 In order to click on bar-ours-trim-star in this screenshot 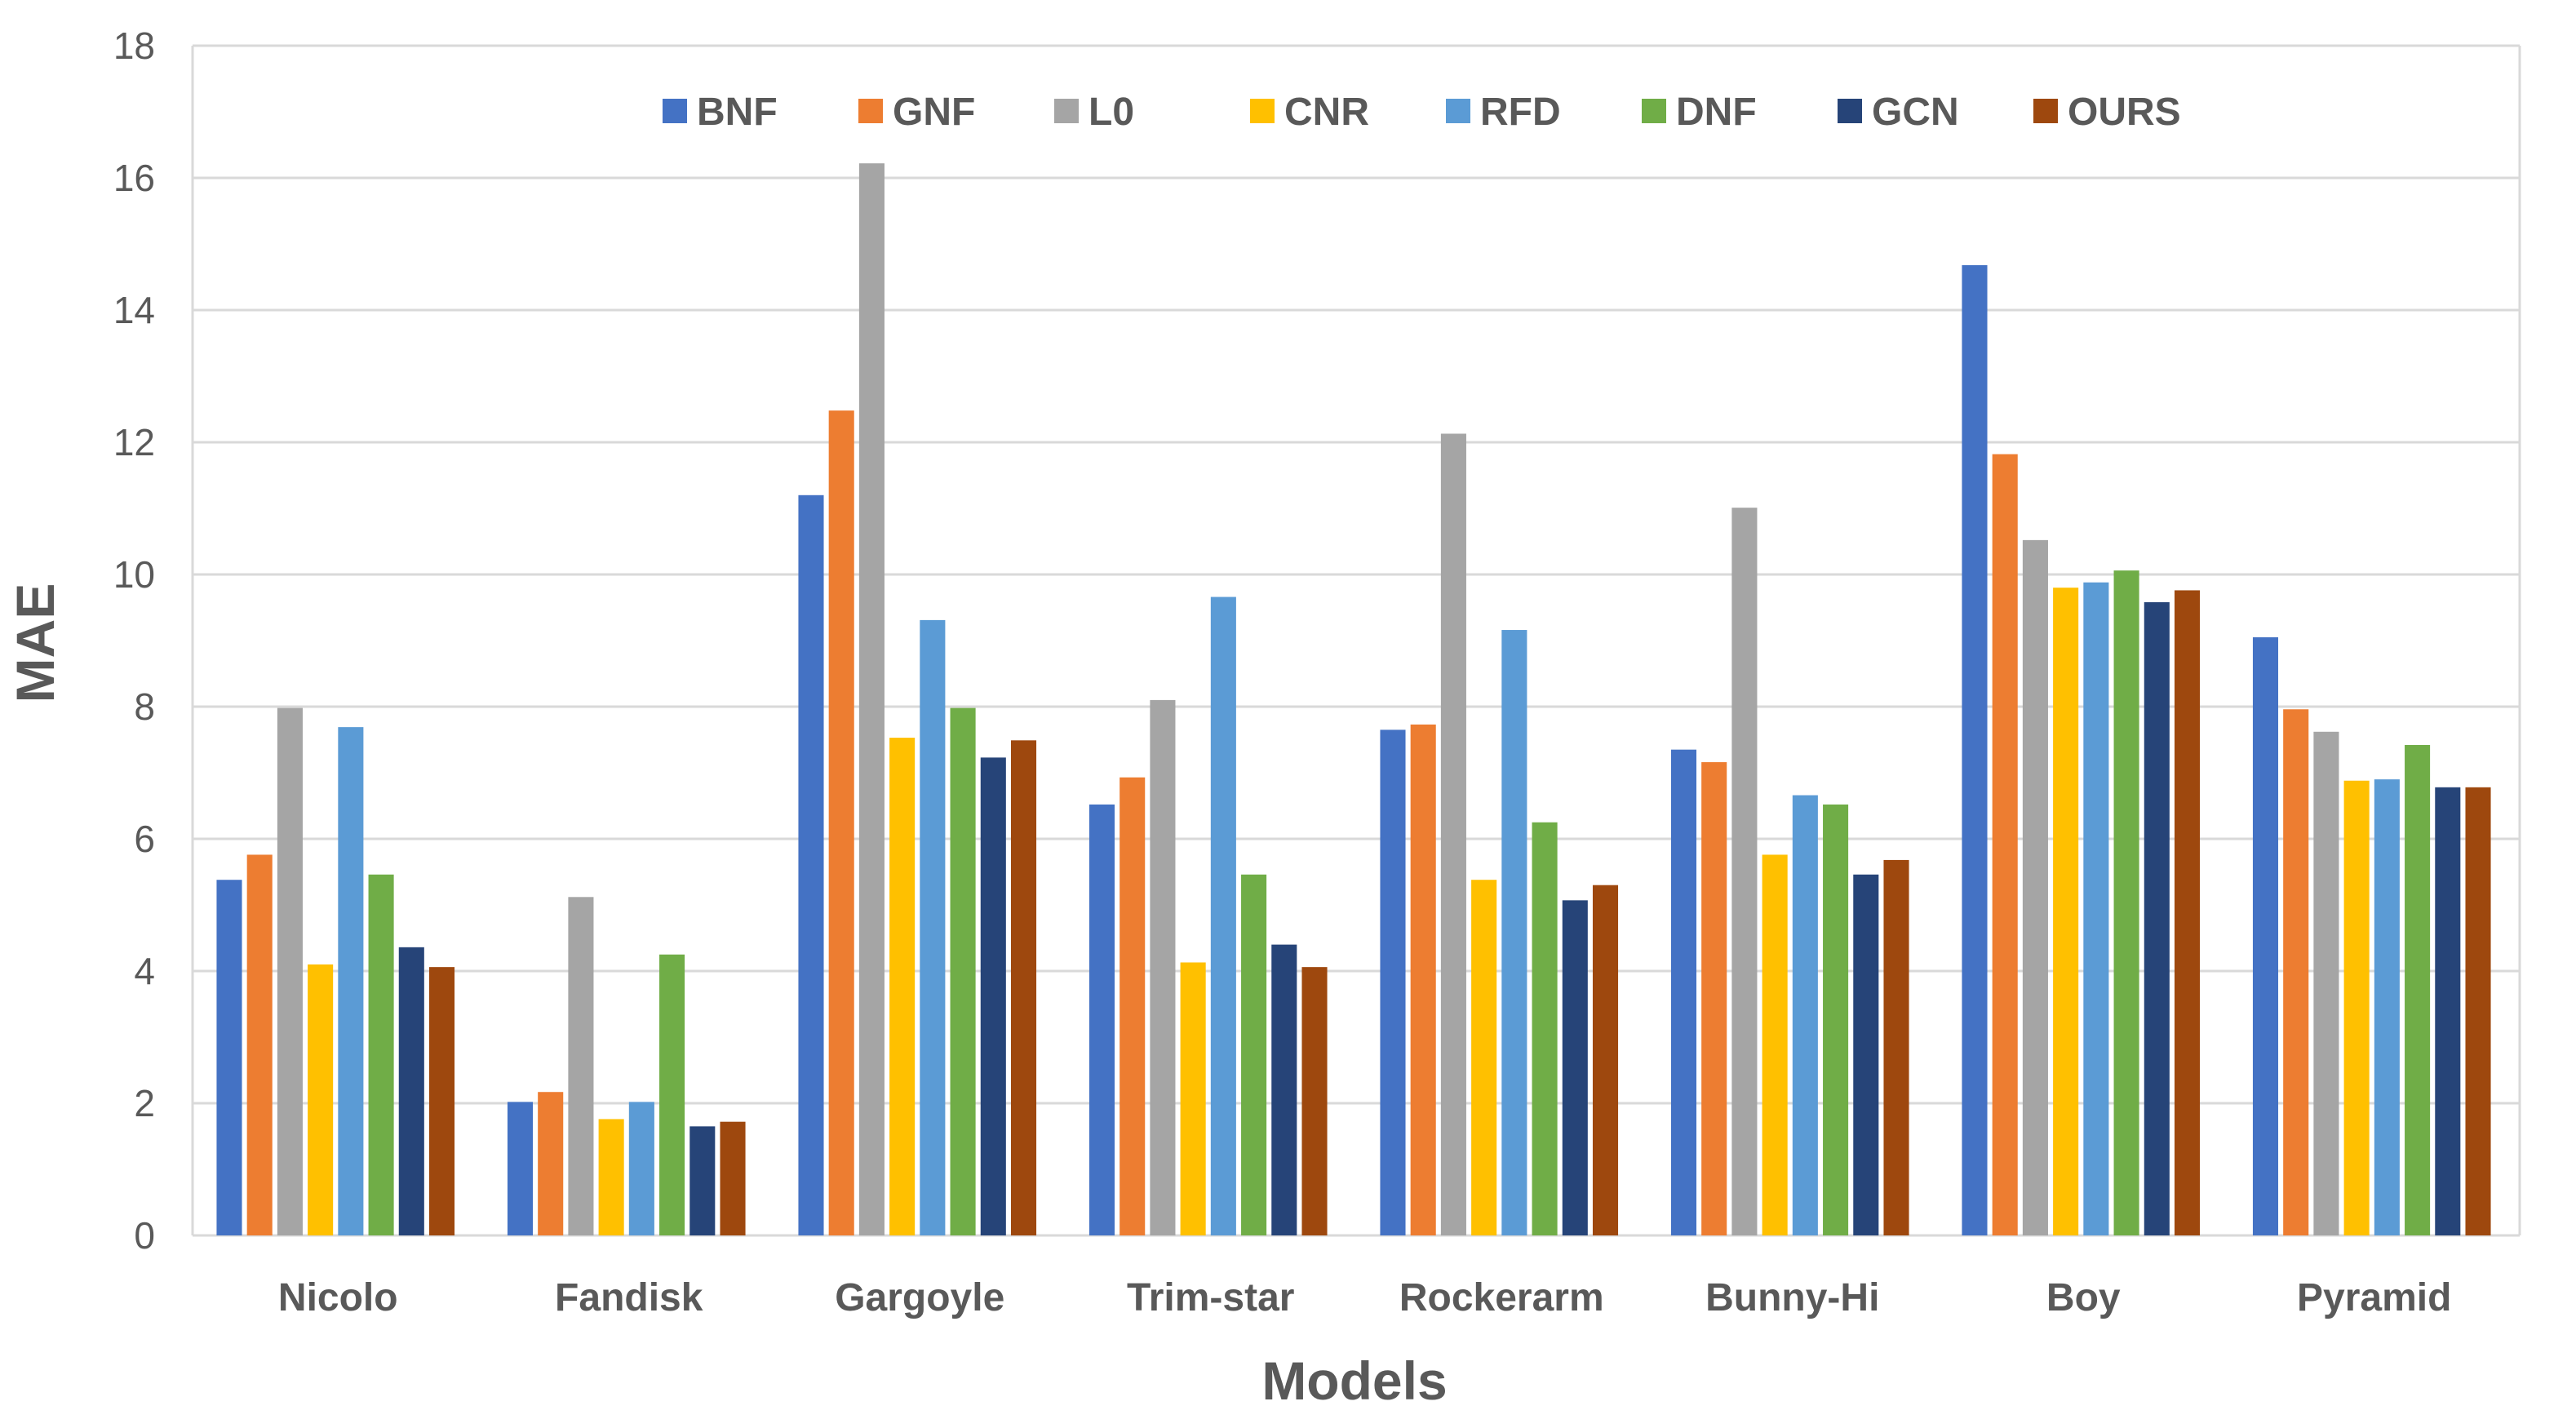, I will do `click(1314, 1101)`.